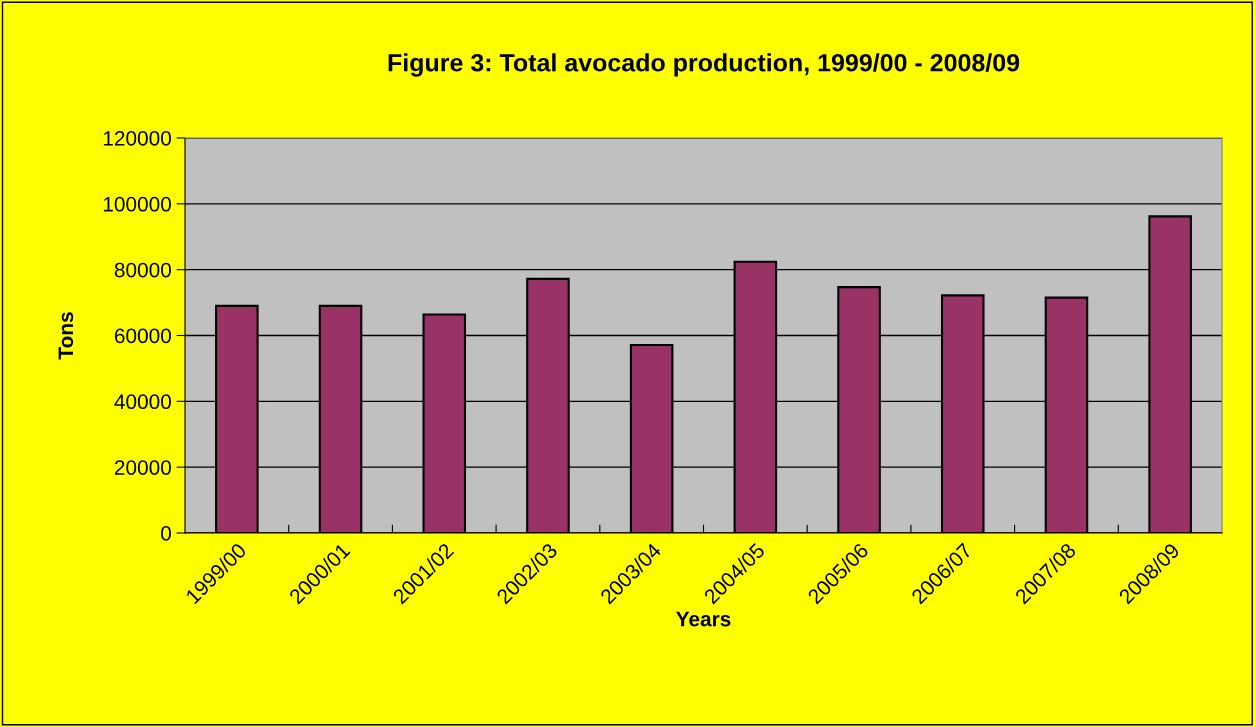  I want to click on chart-title: Figure 3: Total avocado production, 1999/00 - 2008/09, so click(704, 65).